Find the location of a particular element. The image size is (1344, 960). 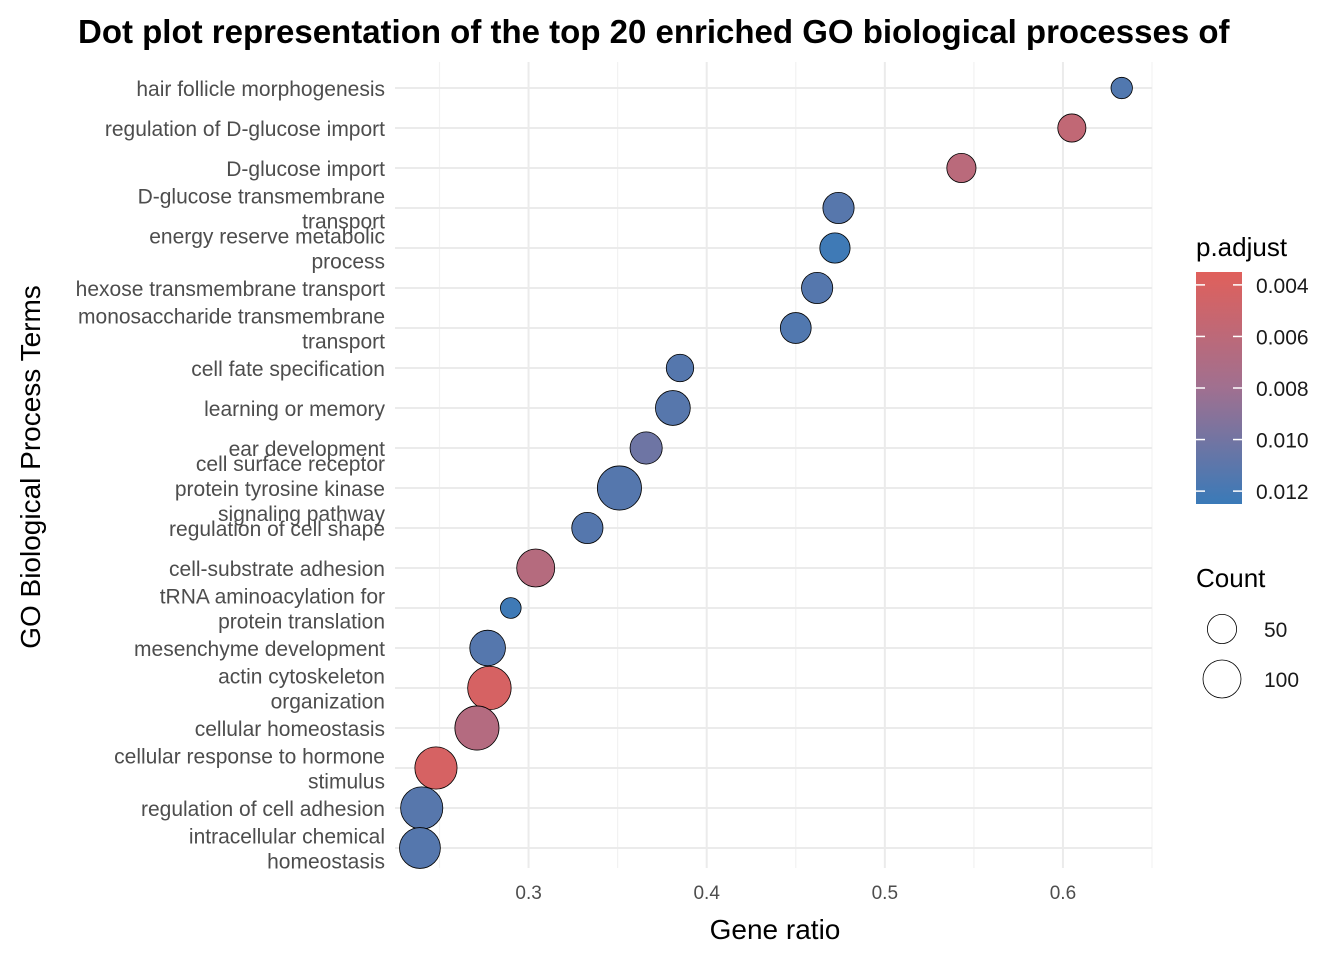

x-axis-label: Gene ratio is located at coordinates (775, 929).